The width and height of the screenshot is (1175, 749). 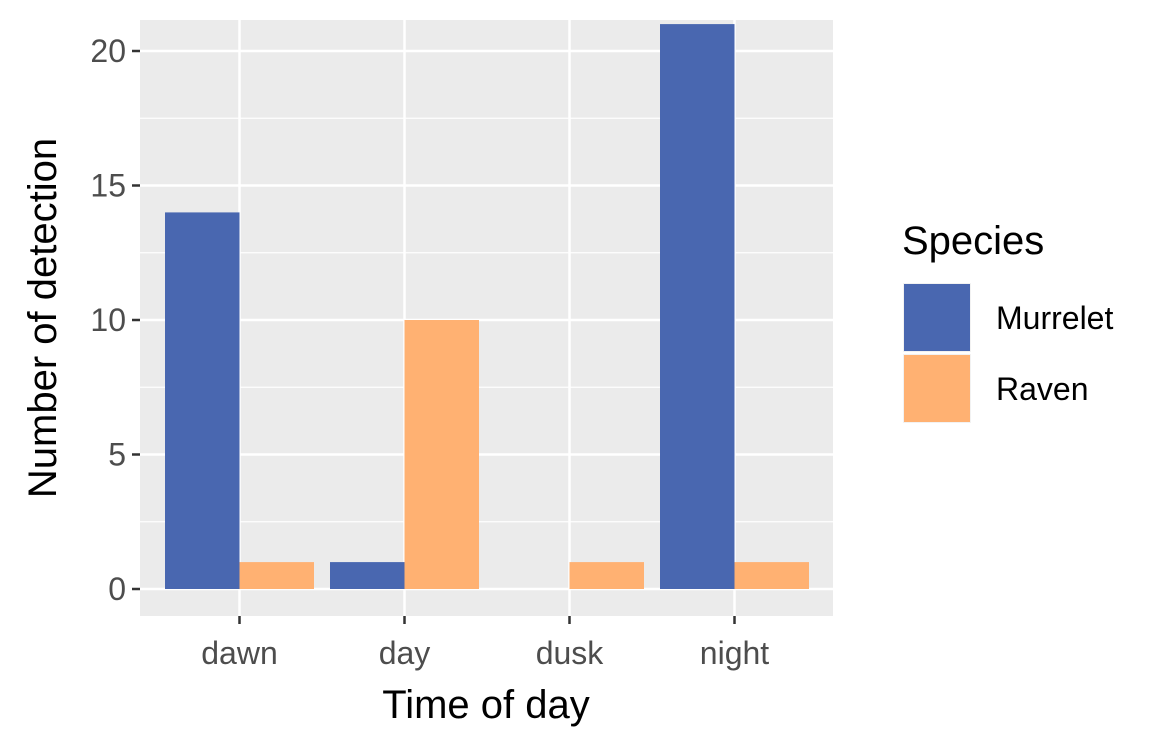 I want to click on y-axis-title: Number of detection, so click(x=43, y=318).